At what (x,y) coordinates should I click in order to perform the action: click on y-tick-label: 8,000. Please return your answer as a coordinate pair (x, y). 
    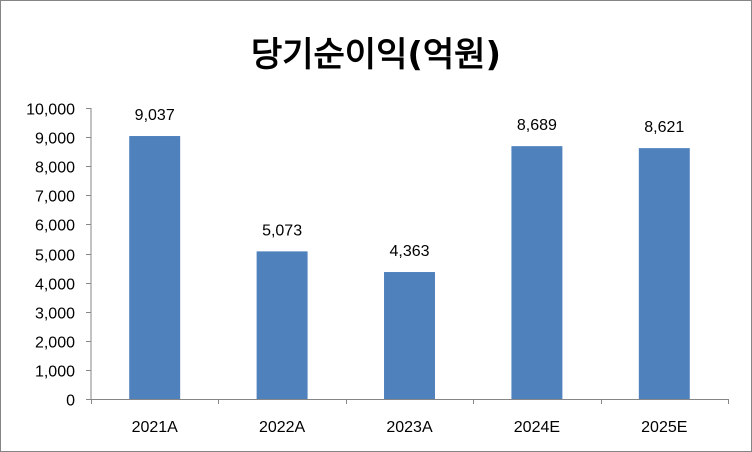
    Looking at the image, I should click on (55, 168).